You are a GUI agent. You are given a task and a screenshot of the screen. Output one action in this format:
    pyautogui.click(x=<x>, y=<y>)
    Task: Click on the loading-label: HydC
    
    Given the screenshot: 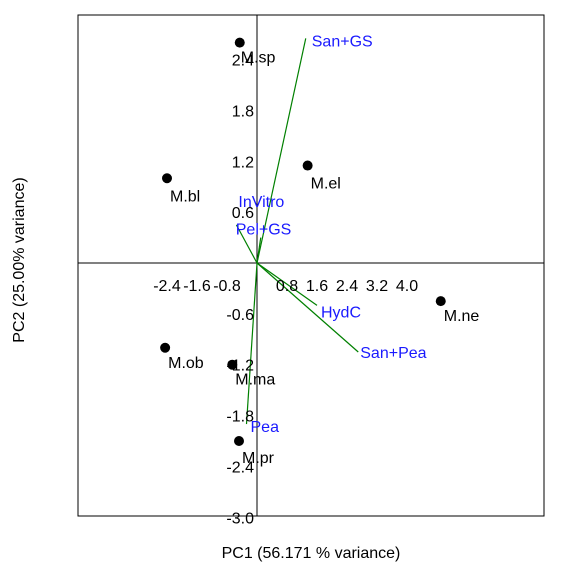 What is the action you would take?
    pyautogui.click(x=341, y=312)
    